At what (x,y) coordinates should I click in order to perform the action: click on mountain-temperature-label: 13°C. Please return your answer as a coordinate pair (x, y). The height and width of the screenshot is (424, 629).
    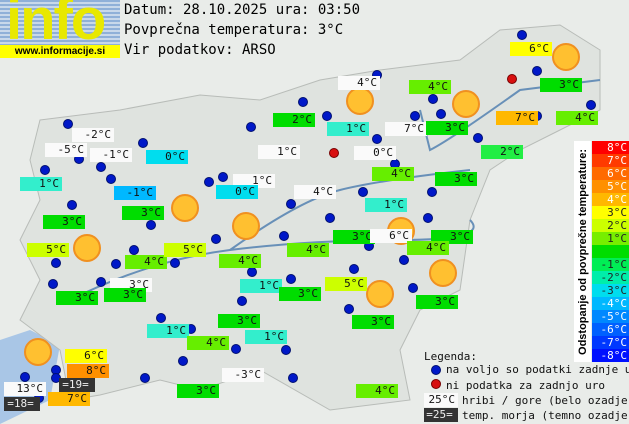
    Looking at the image, I should click on (25, 389).